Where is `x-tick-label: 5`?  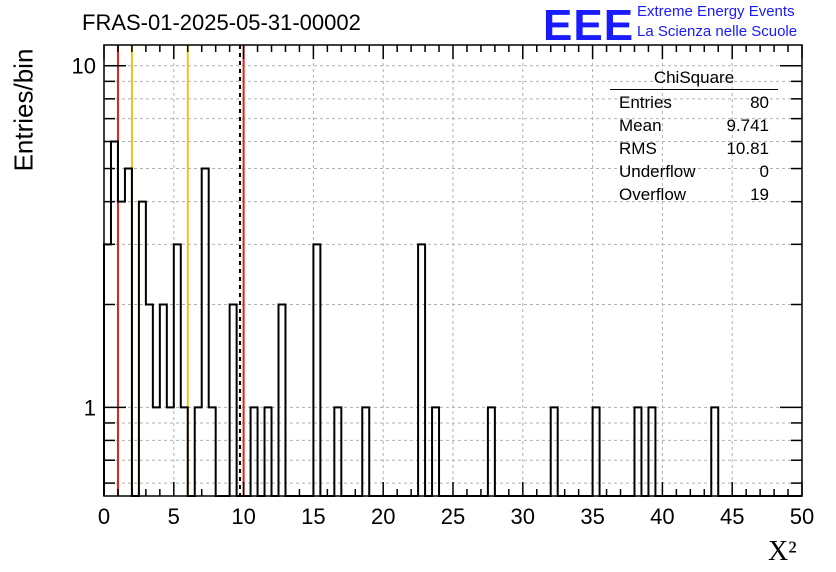
x-tick-label: 5 is located at coordinates (174, 516).